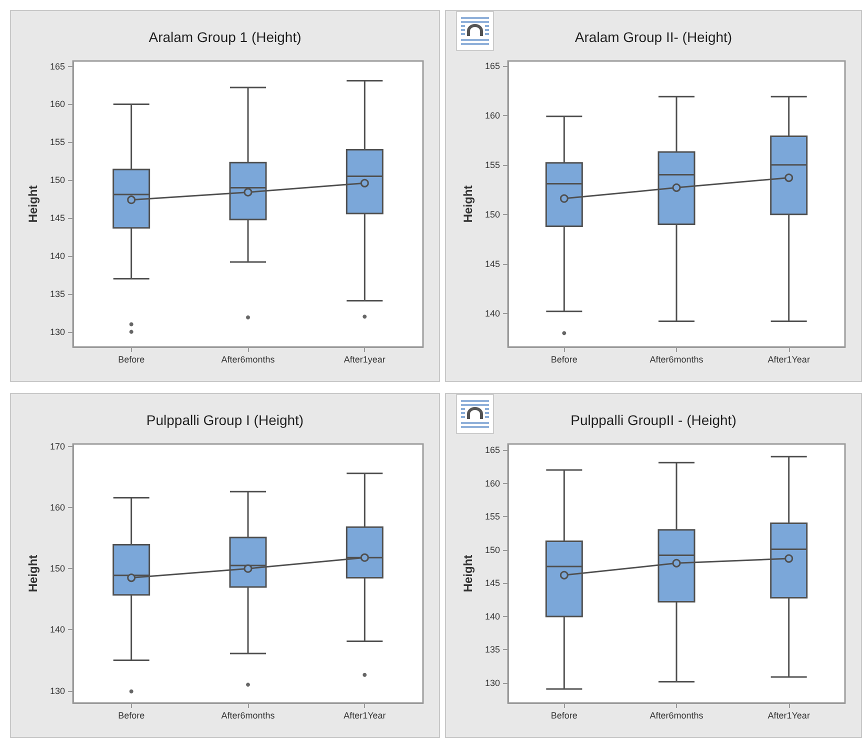 Image resolution: width=863 pixels, height=740 pixels. Describe the element at coordinates (365, 359) in the screenshot. I see `x-tick-label: After1year` at that location.